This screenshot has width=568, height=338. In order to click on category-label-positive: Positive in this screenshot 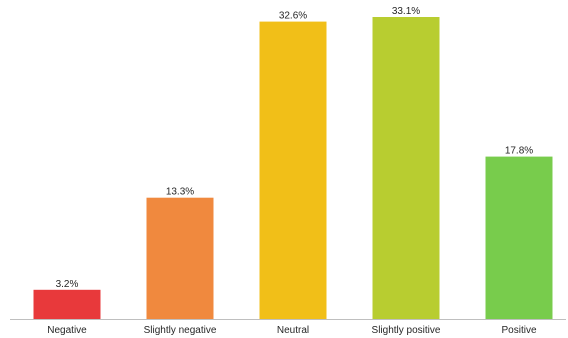, I will do `click(518, 330)`.